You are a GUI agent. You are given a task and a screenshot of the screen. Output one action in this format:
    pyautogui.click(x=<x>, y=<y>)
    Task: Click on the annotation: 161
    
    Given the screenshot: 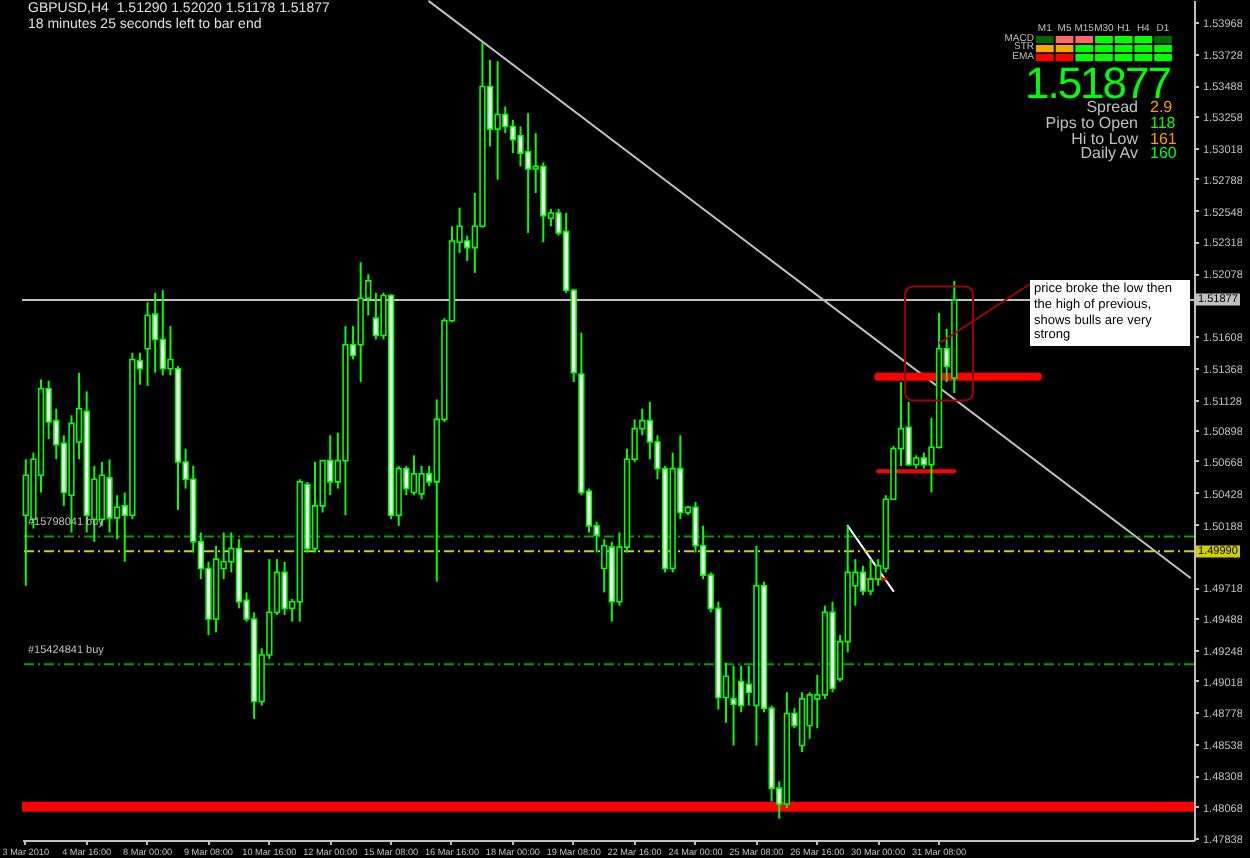 What is the action you would take?
    pyautogui.click(x=1163, y=138)
    